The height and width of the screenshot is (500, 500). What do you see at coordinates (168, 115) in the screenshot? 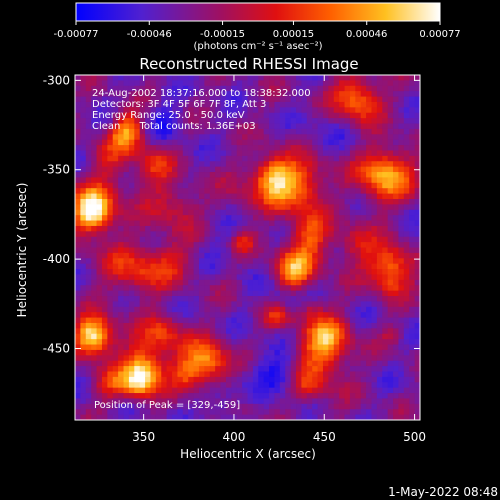
I see `annotation-energy: Energy Range: 25.0 - 50.0 keV` at bounding box center [168, 115].